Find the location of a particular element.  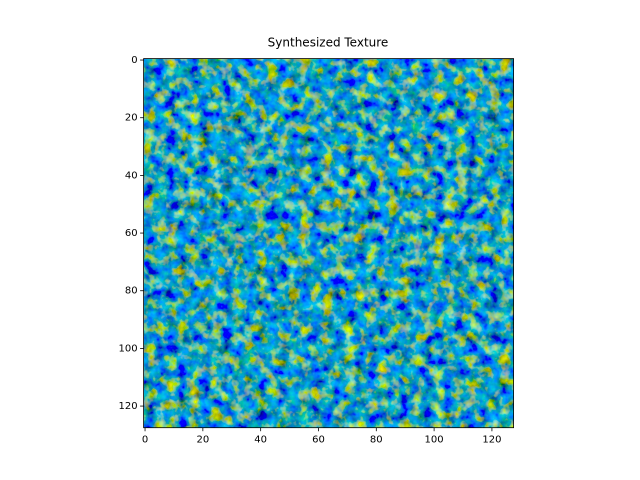

x-tick-label: 0 is located at coordinates (145, 440).